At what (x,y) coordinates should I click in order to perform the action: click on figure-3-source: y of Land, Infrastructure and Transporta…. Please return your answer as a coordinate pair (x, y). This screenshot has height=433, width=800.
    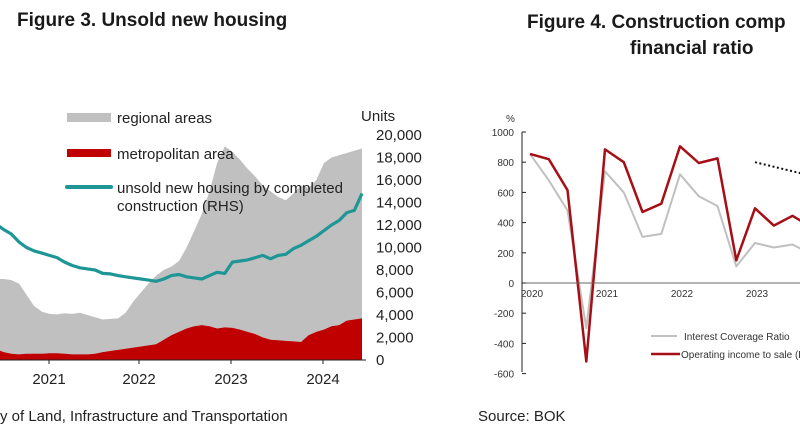
    Looking at the image, I should click on (144, 416).